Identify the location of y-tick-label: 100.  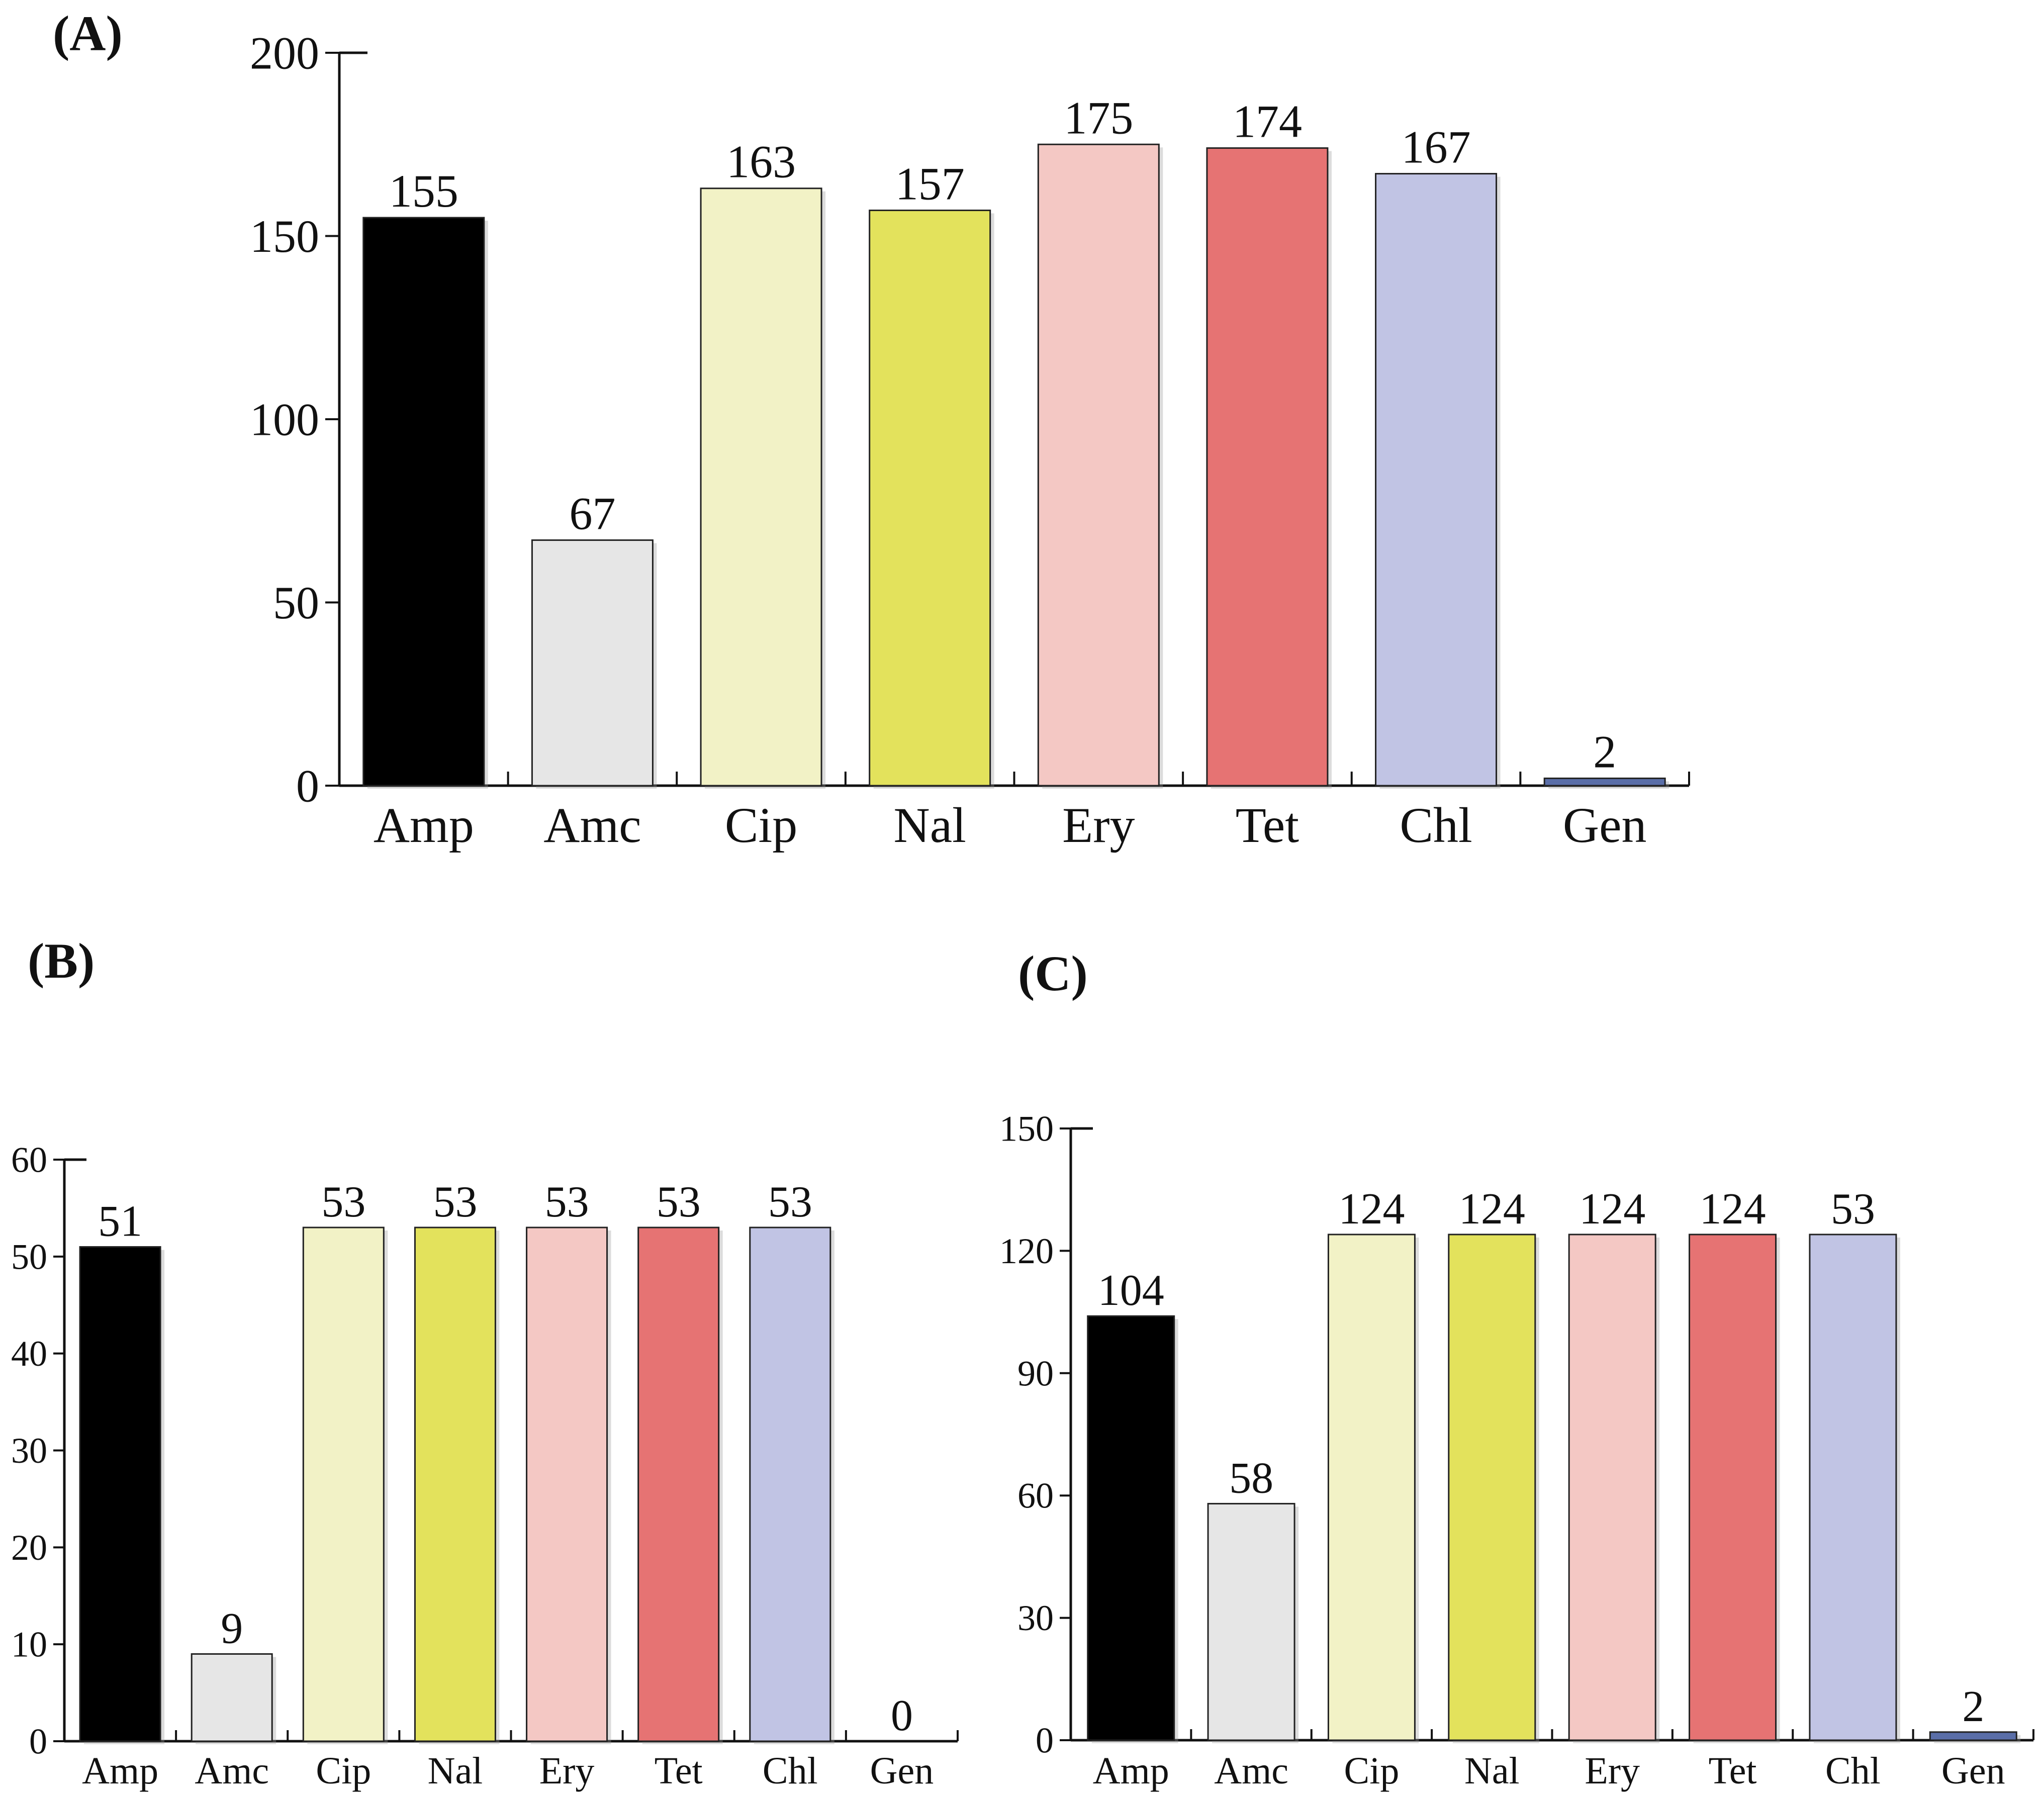
(284, 419).